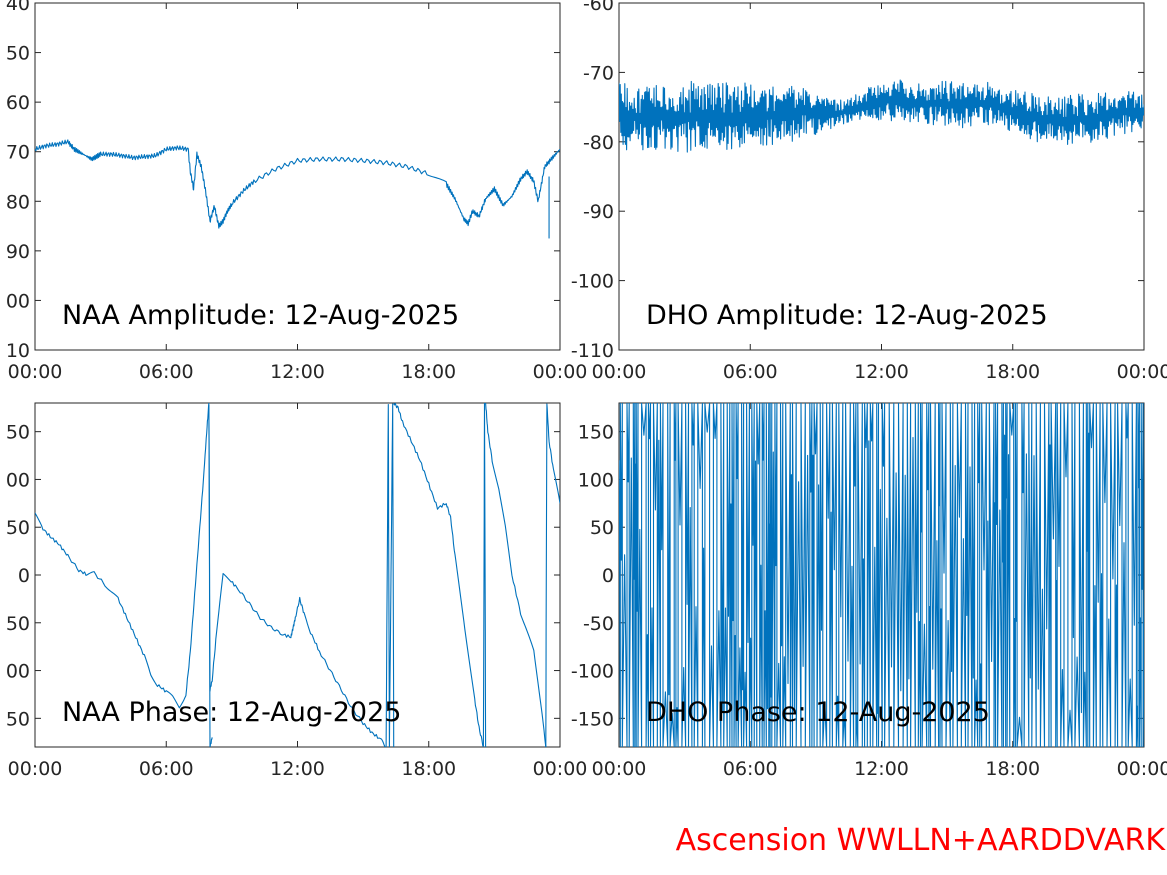 This screenshot has width=1167, height=875. What do you see at coordinates (598, 624) in the screenshot?
I see `y-tick-label: -50` at bounding box center [598, 624].